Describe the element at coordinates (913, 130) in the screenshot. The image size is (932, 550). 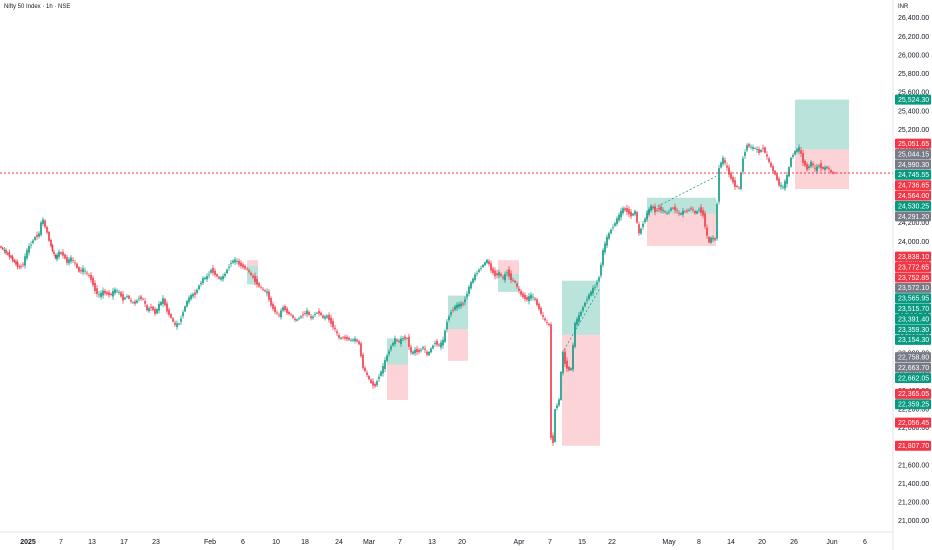
I see `y-tick-label: 25,200.00` at that location.